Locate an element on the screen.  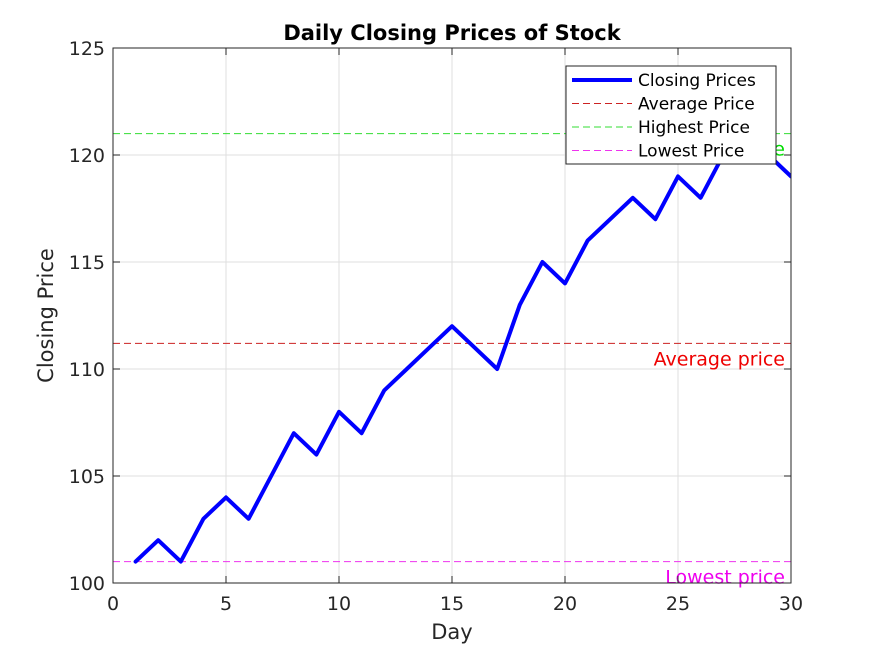
y-tick-label: 100 is located at coordinates (87, 584).